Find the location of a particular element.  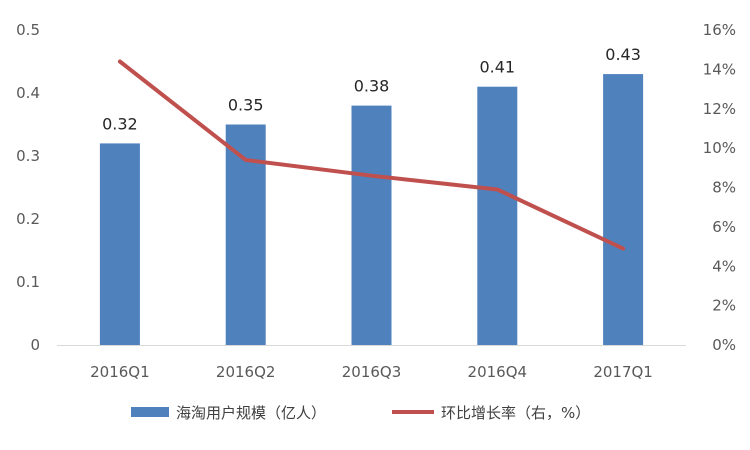

left-axis-tick-label: 0 is located at coordinates (35, 345).